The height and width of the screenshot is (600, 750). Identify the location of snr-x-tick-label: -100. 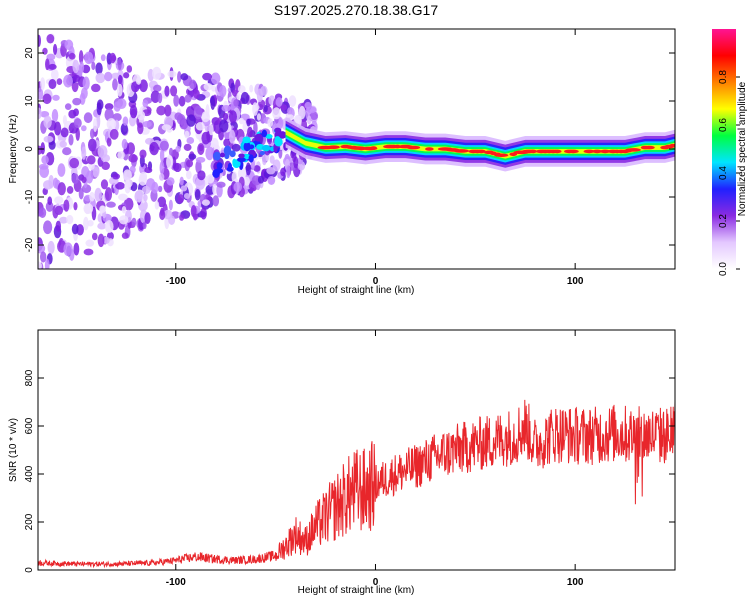
(176, 582).